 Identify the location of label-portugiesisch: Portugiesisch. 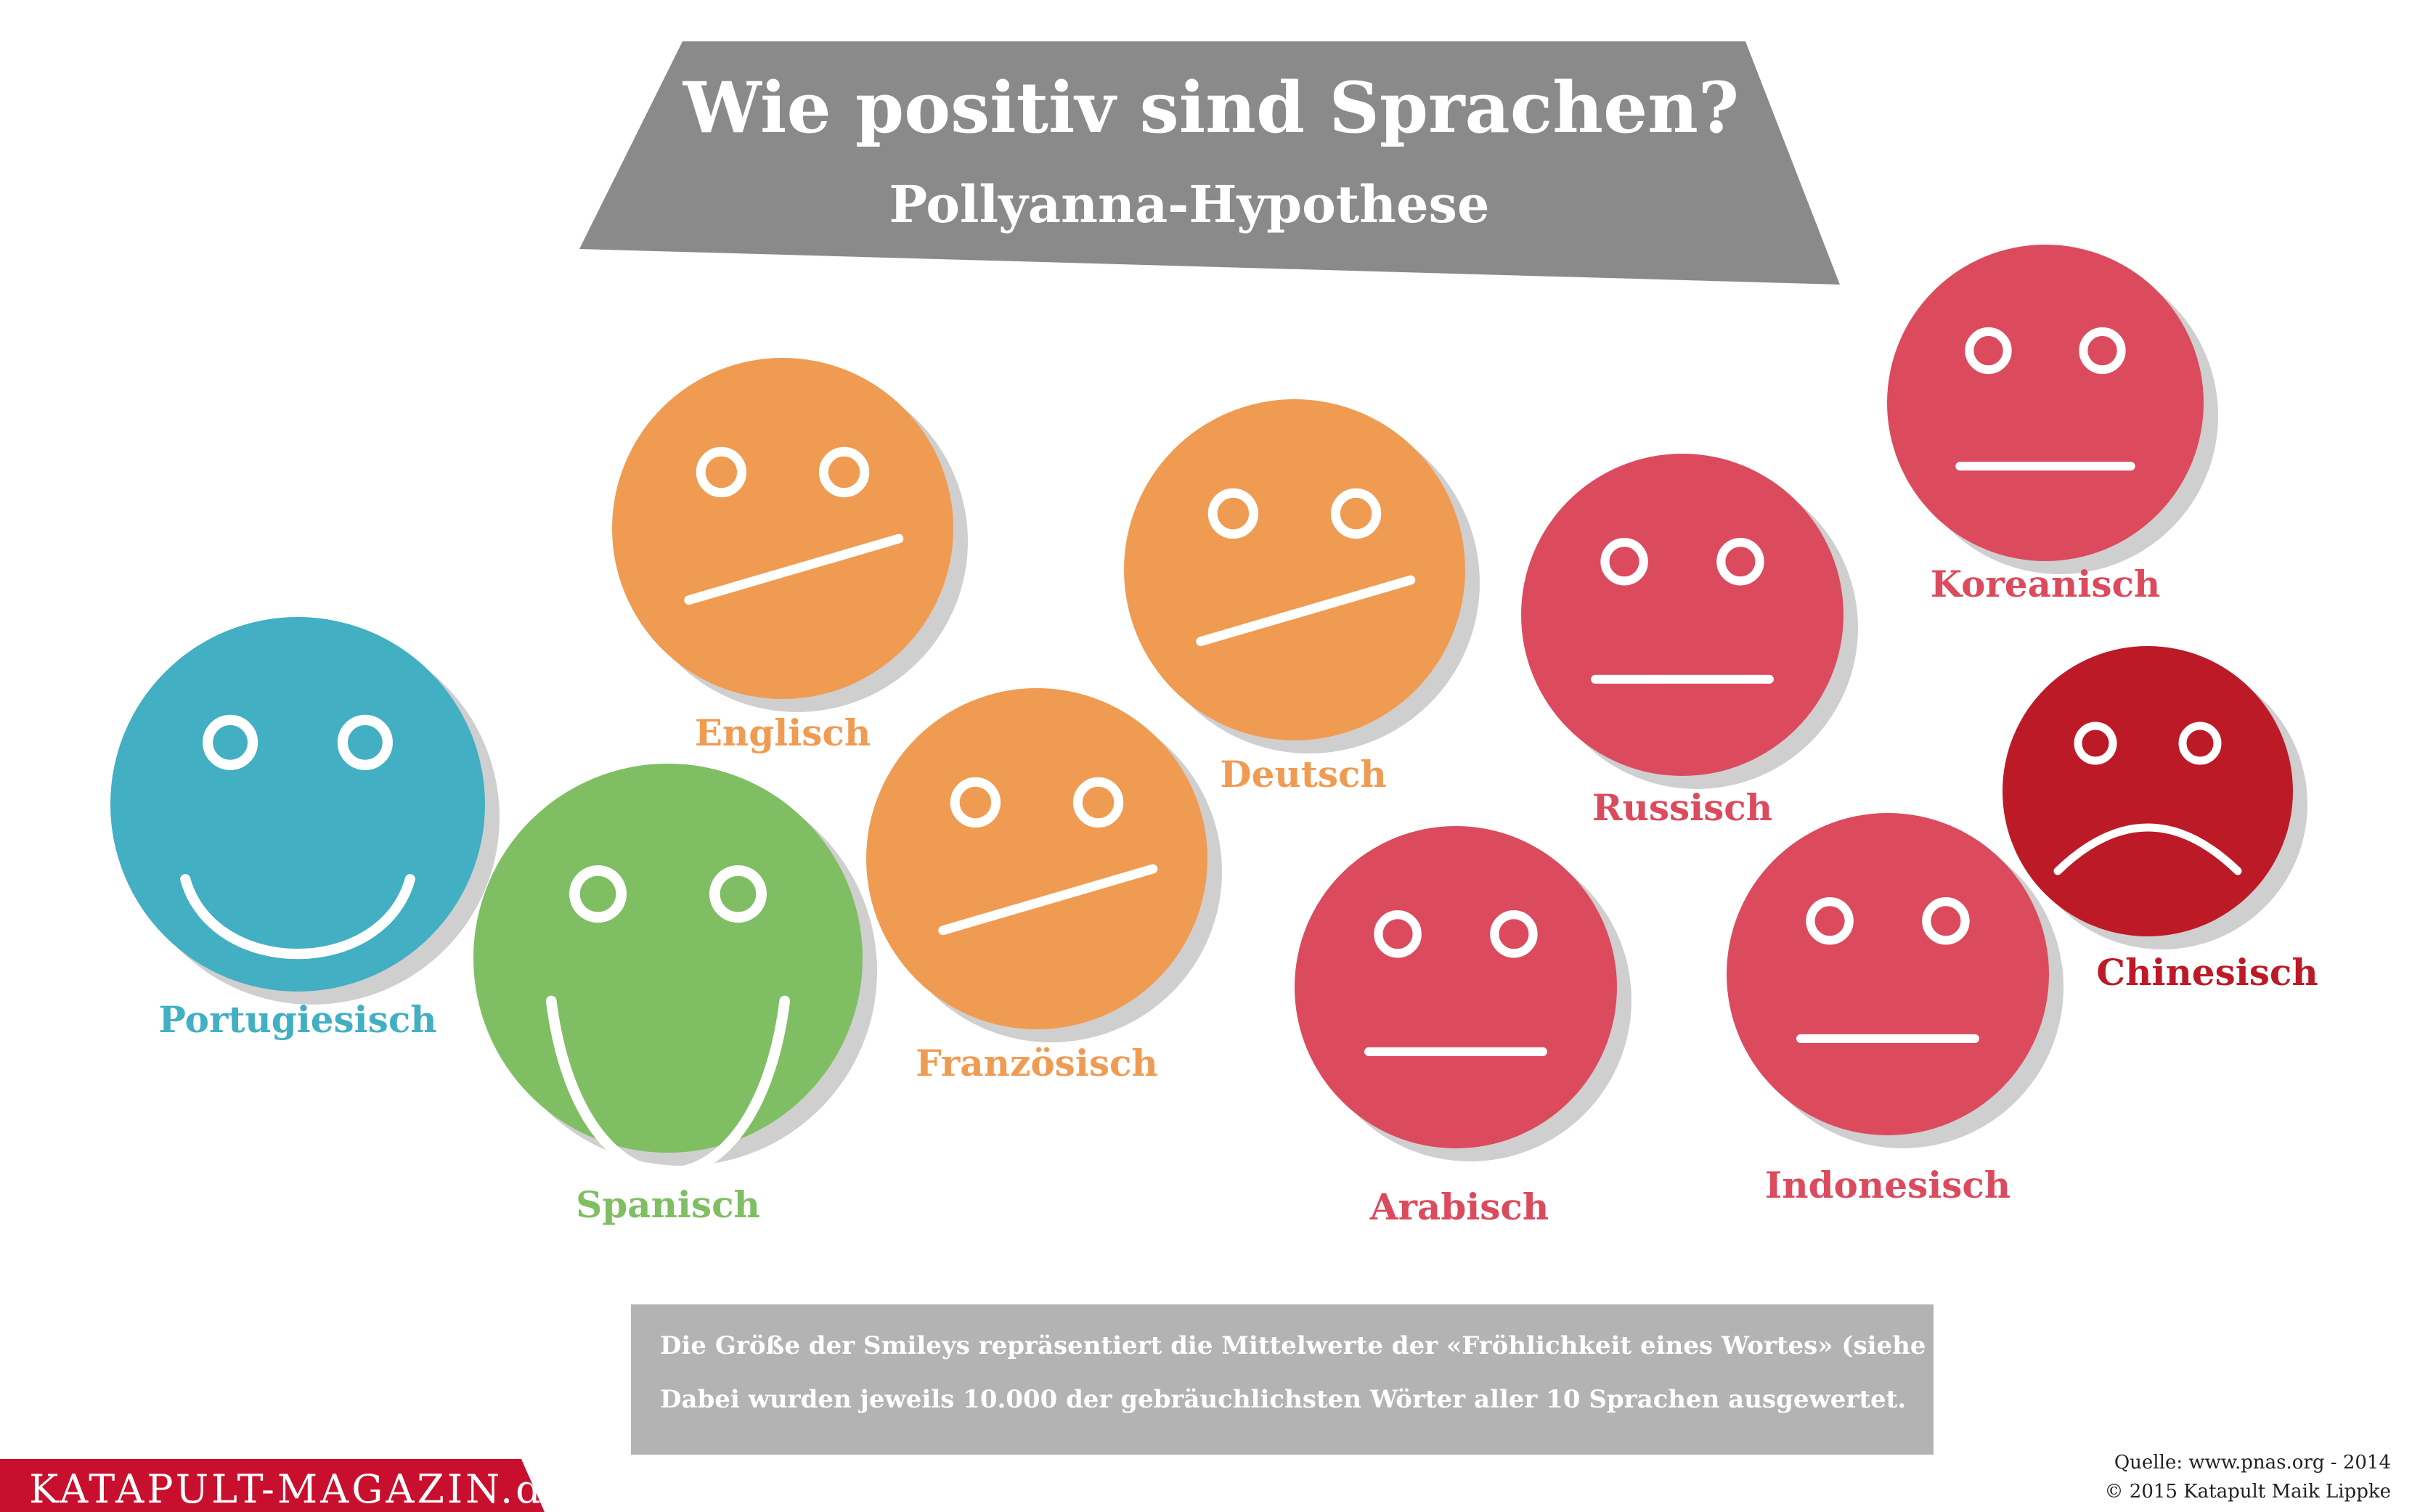
(297, 1019).